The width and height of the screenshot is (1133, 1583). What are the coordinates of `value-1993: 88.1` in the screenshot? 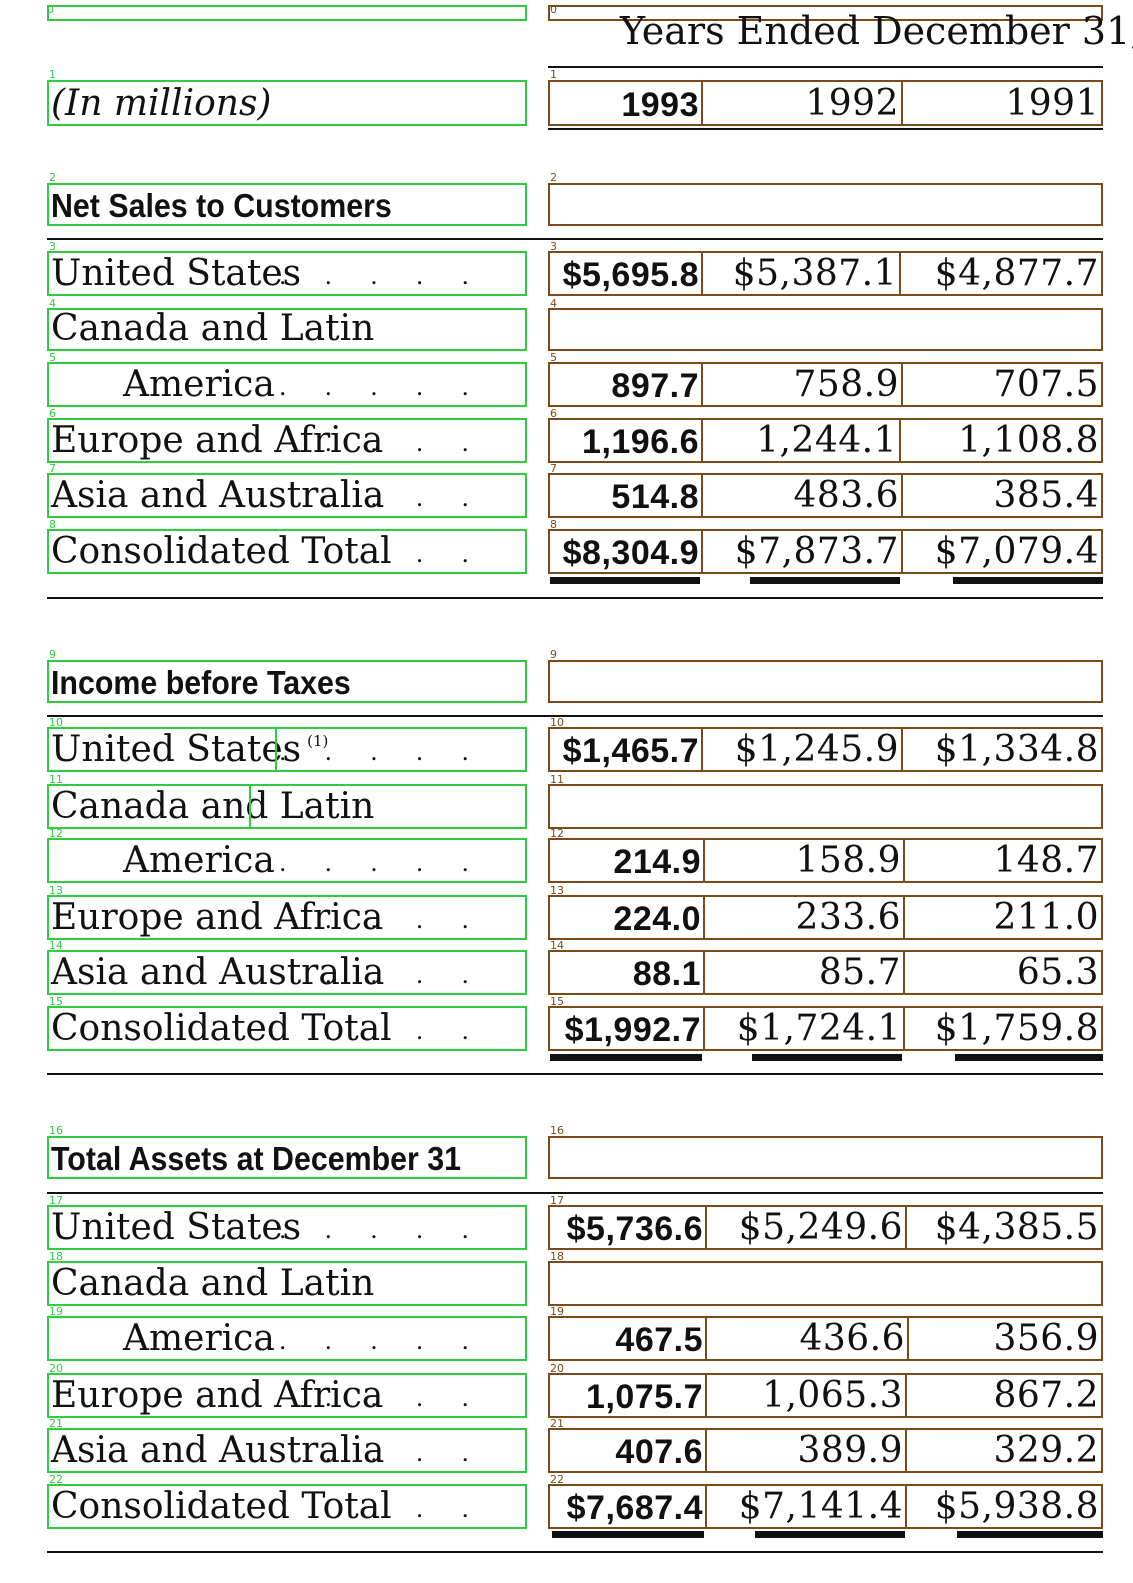 It's located at (666, 974).